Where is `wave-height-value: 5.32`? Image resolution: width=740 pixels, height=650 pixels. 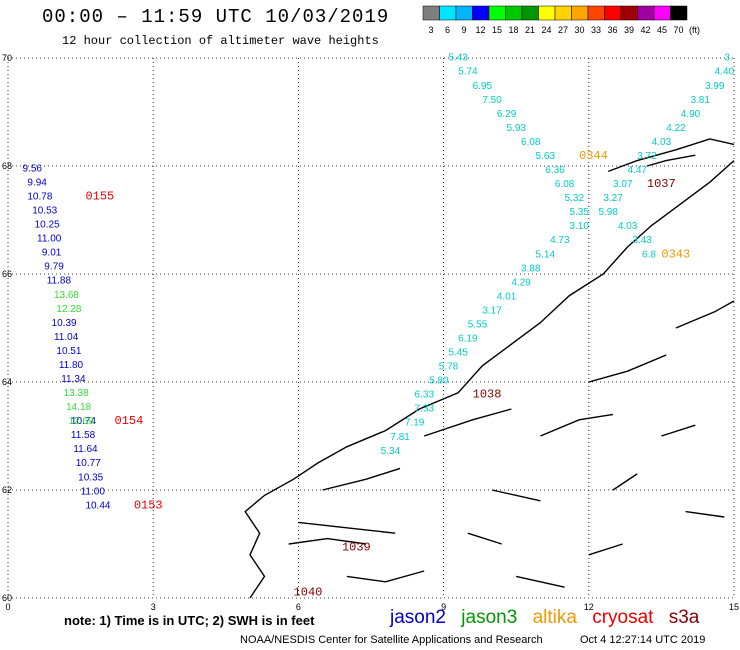
wave-height-value: 5.32 is located at coordinates (575, 198).